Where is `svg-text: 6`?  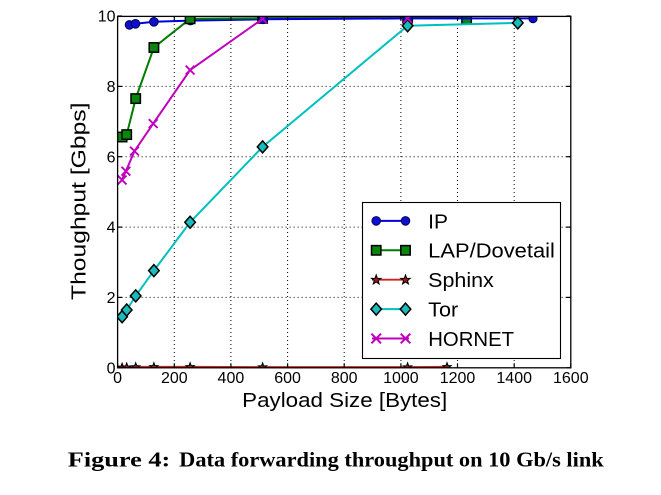 svg-text: 6 is located at coordinates (111, 157).